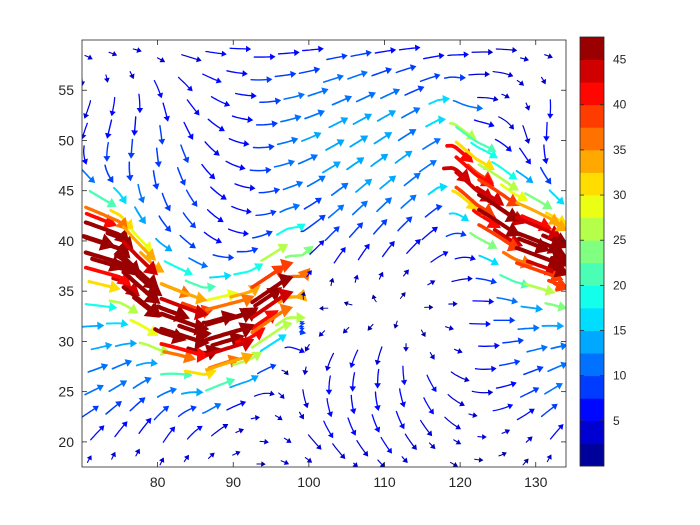  What do you see at coordinates (66, 392) in the screenshot?
I see `y-tick-label: 25` at bounding box center [66, 392].